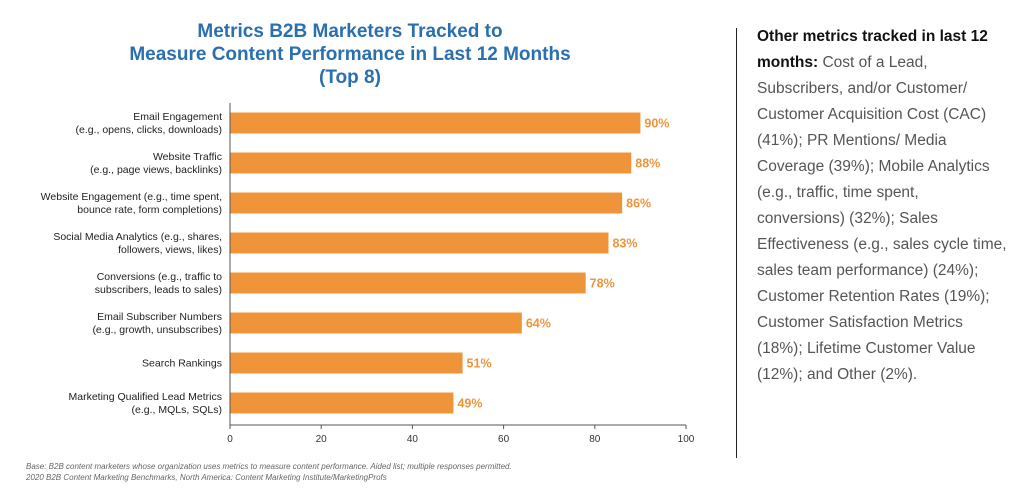 This screenshot has width=1024, height=500. I want to click on x-tick-label-5: 100, so click(686, 439).